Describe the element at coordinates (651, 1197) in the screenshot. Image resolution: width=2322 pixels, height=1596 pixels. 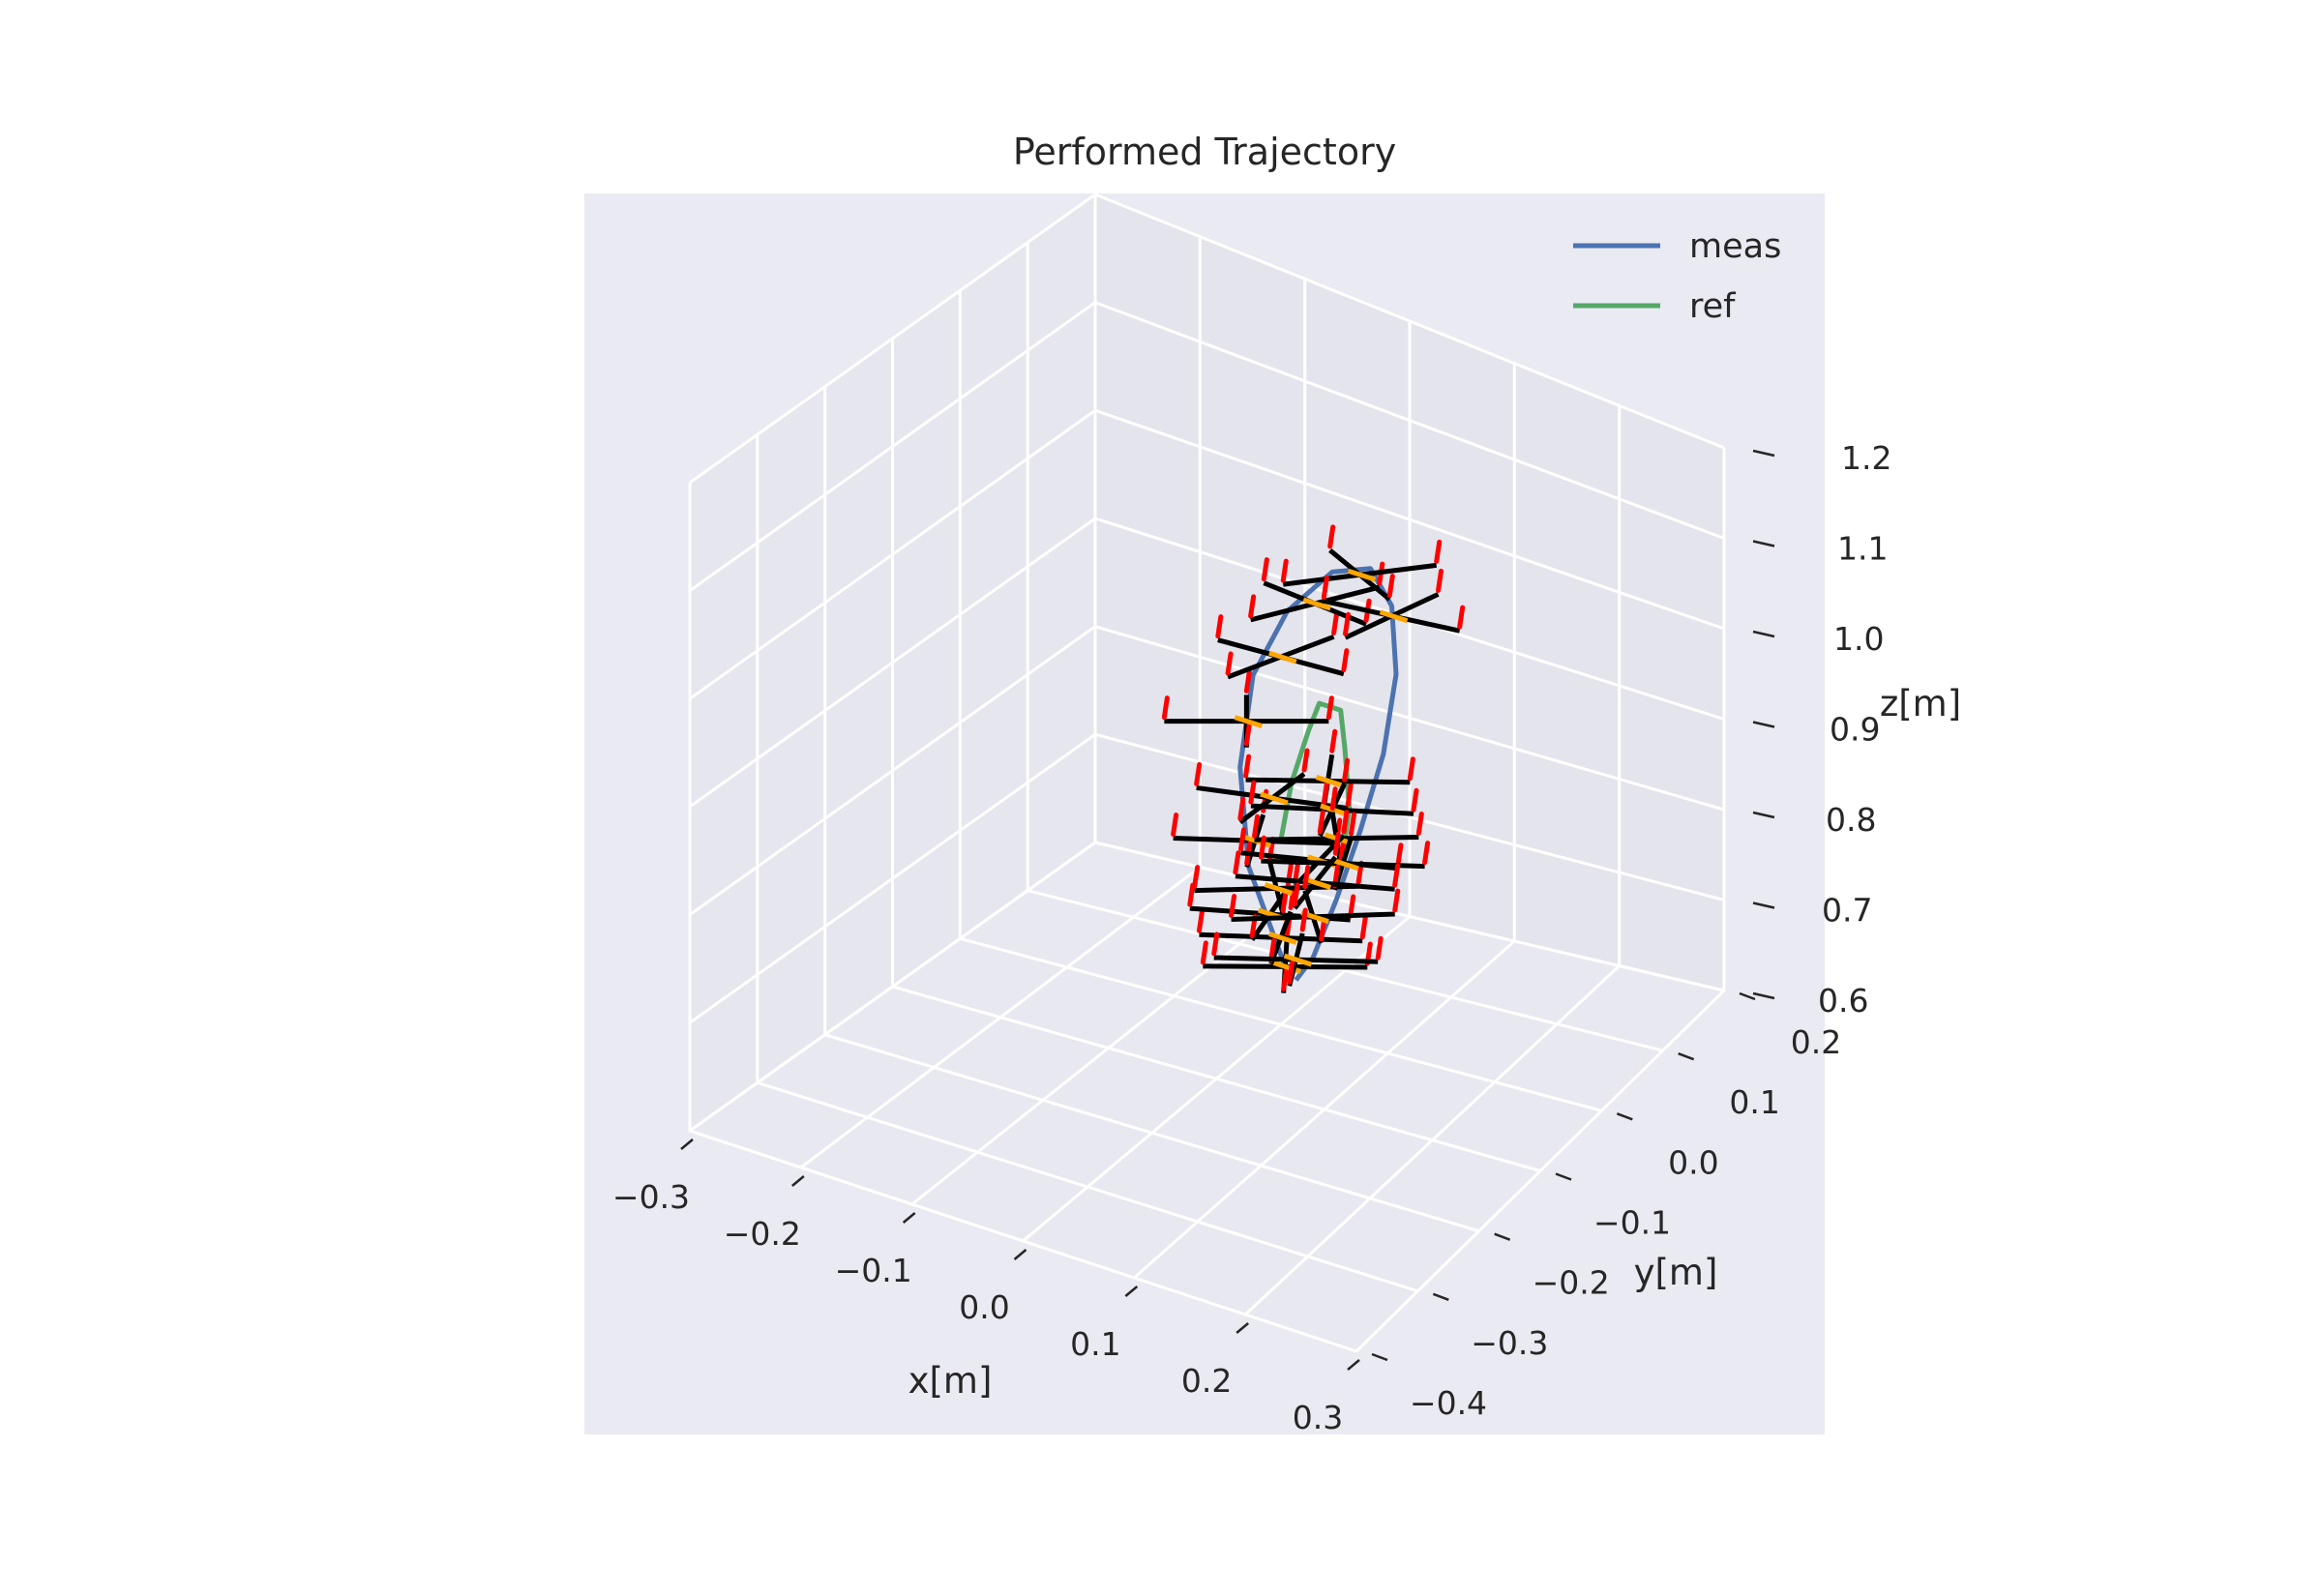
I see `x-tick-label: −0.3` at that location.